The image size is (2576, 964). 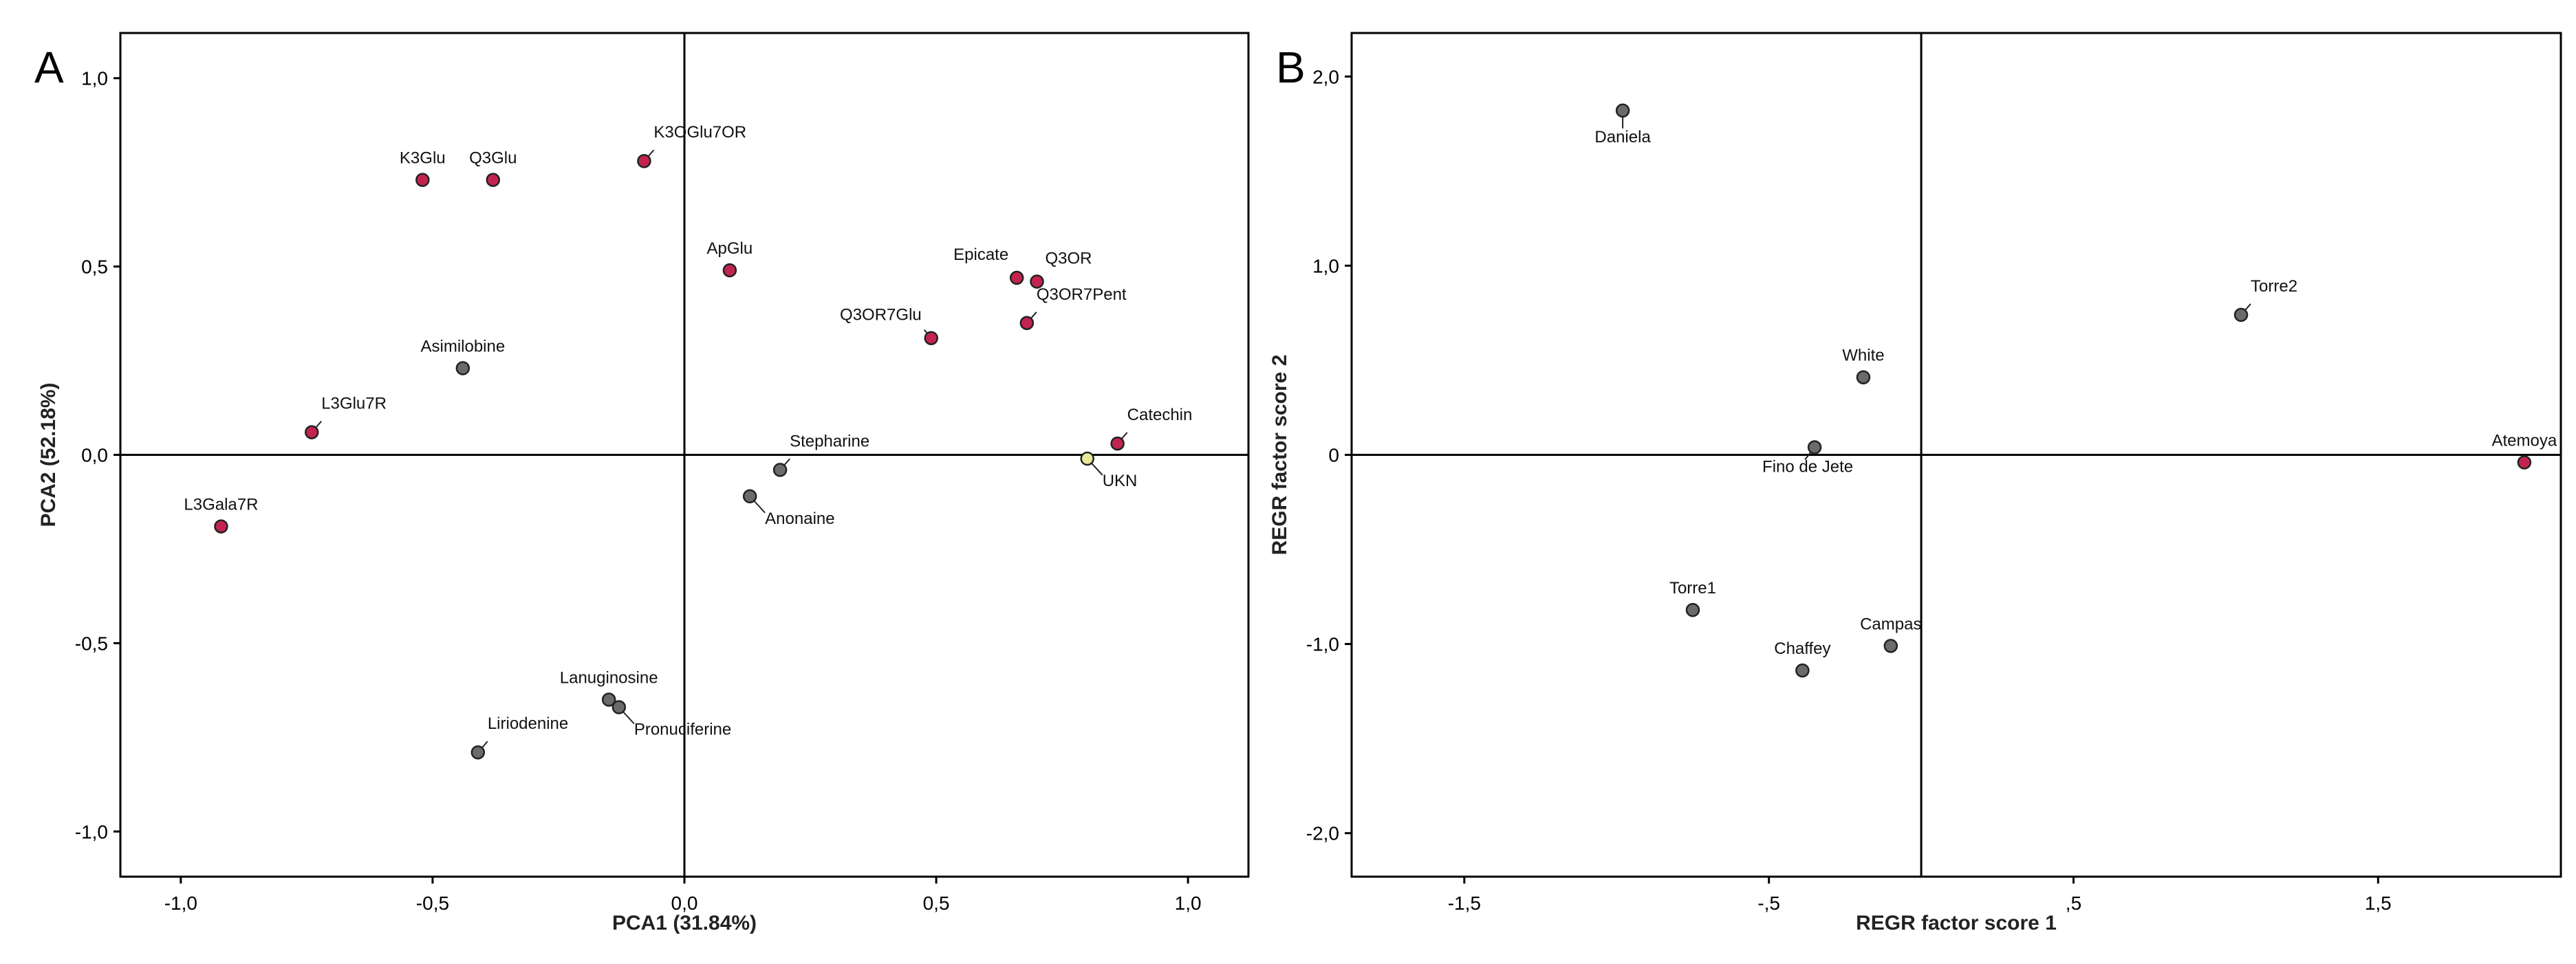 I want to click on panel-a-xtick-label: 1,0, so click(x=1188, y=903).